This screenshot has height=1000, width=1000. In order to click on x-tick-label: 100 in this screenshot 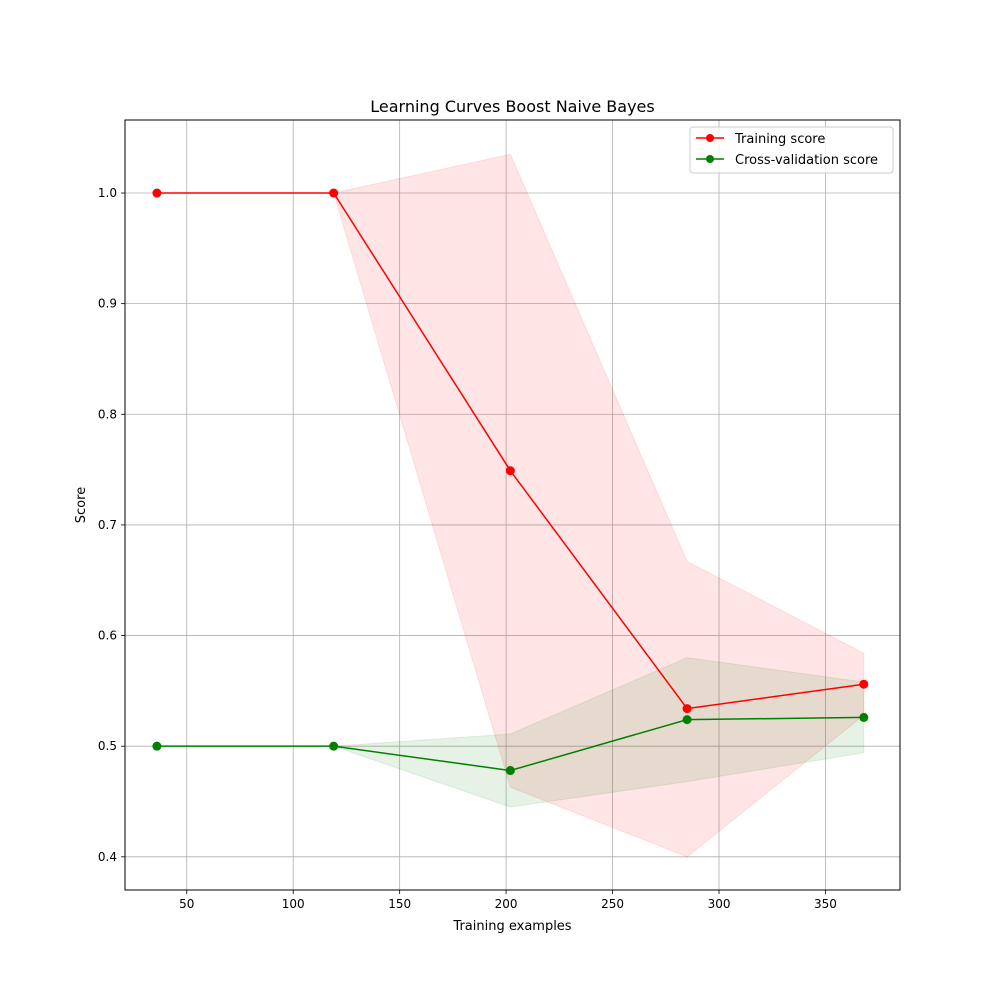, I will do `click(293, 904)`.